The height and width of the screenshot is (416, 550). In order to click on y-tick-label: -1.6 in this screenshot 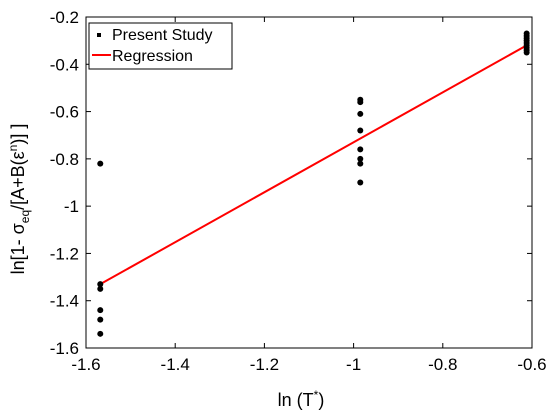, I will do `click(64, 348)`.